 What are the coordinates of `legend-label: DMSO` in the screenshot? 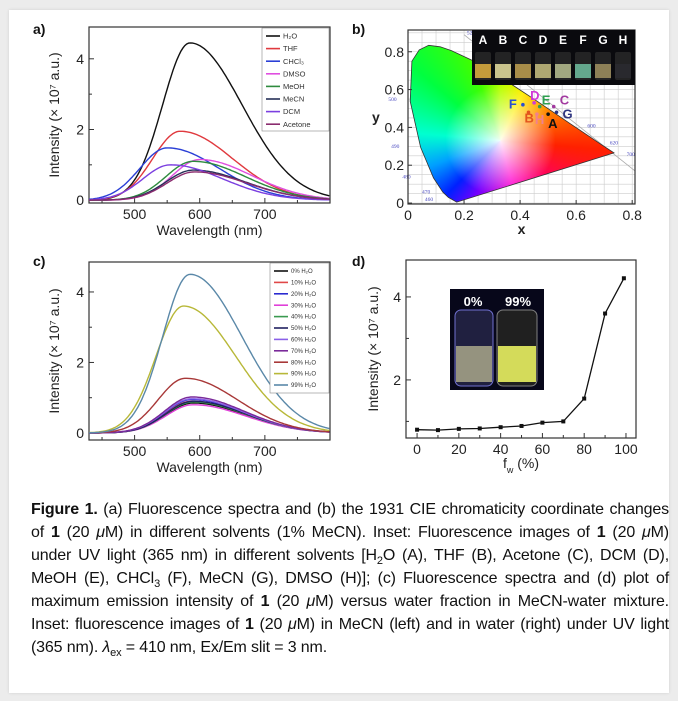 It's located at (294, 73).